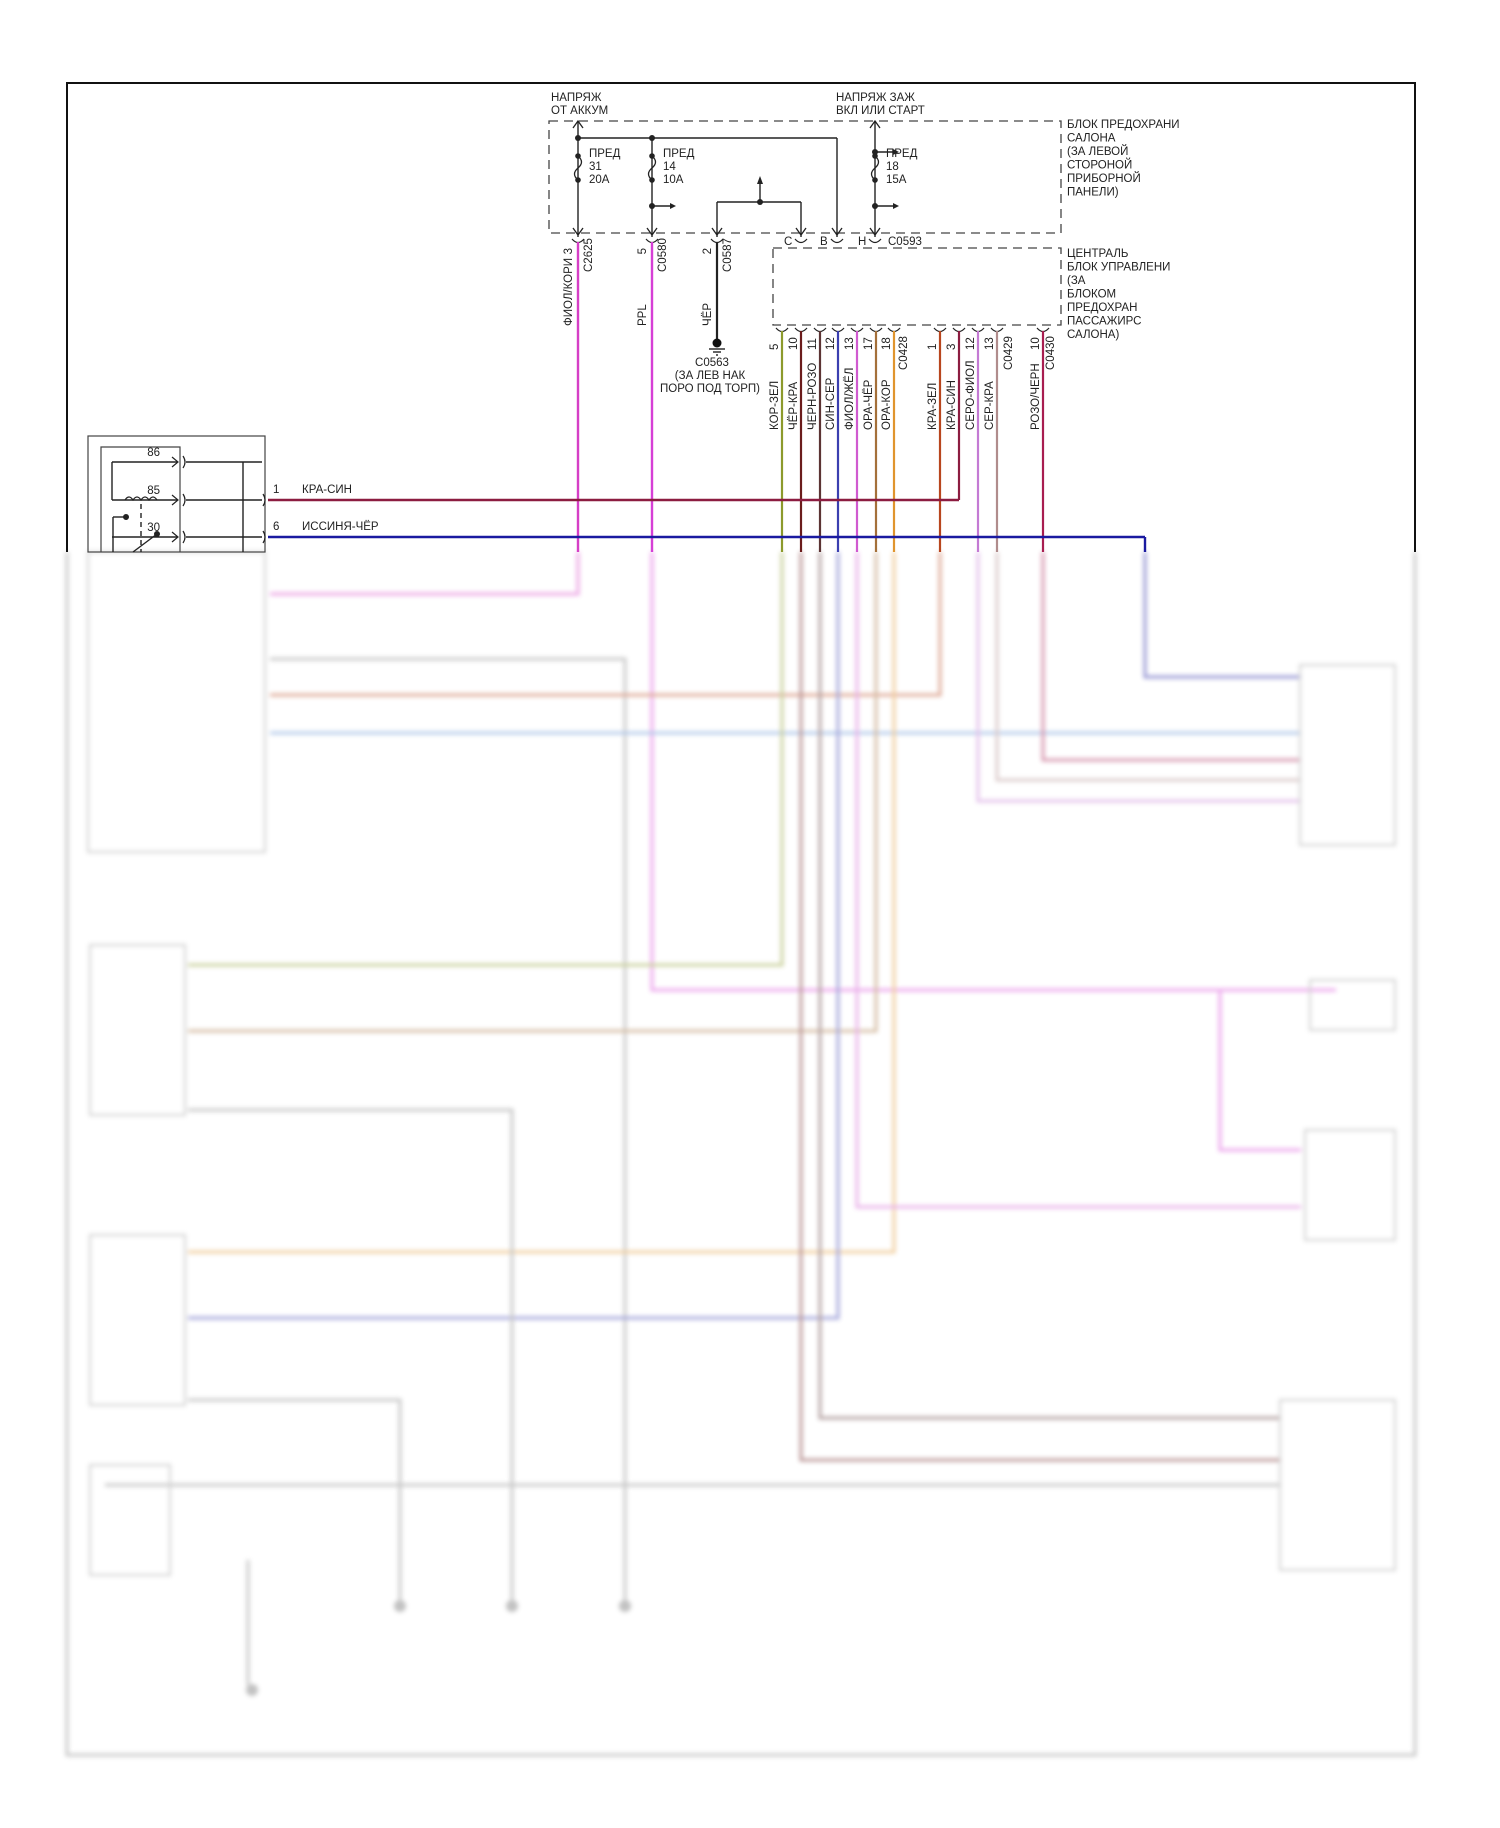  I want to click on central-module-label: ПРЕДОХРАН, so click(1102, 308).